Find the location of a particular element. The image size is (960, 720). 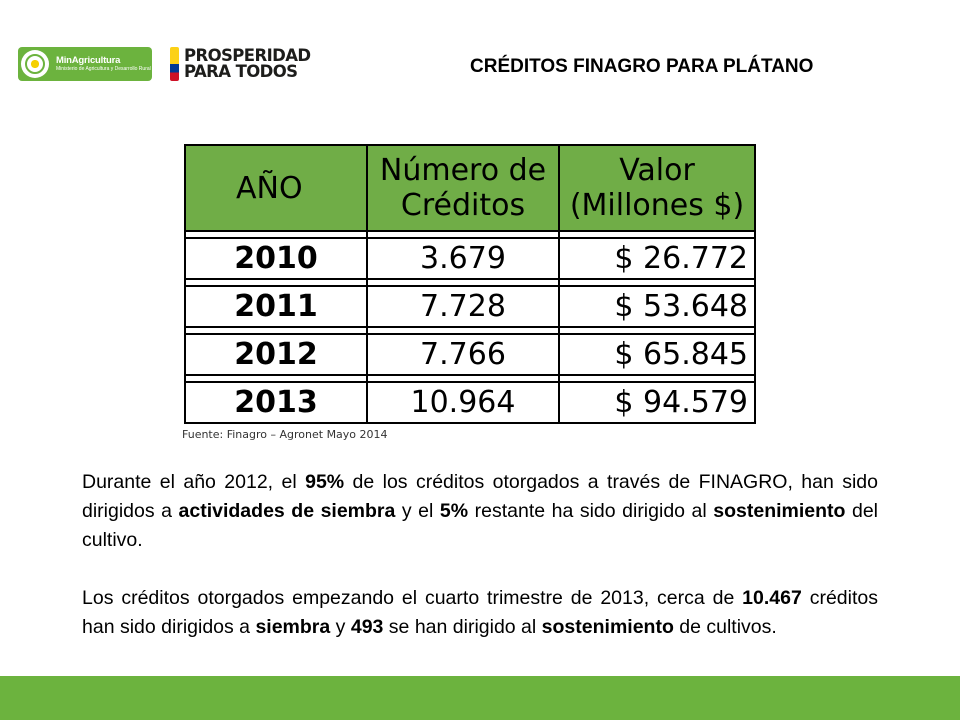

source-note: Fuente: Finagro – Agronet Mayo 2014 is located at coordinates (285, 434).